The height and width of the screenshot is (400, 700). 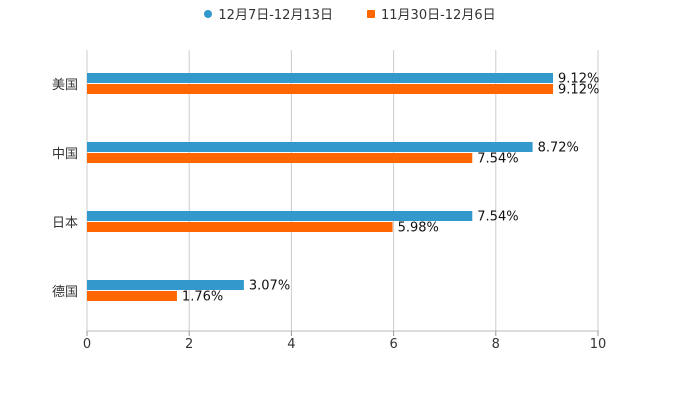 I want to click on category-label-0: 美国, so click(x=65, y=85).